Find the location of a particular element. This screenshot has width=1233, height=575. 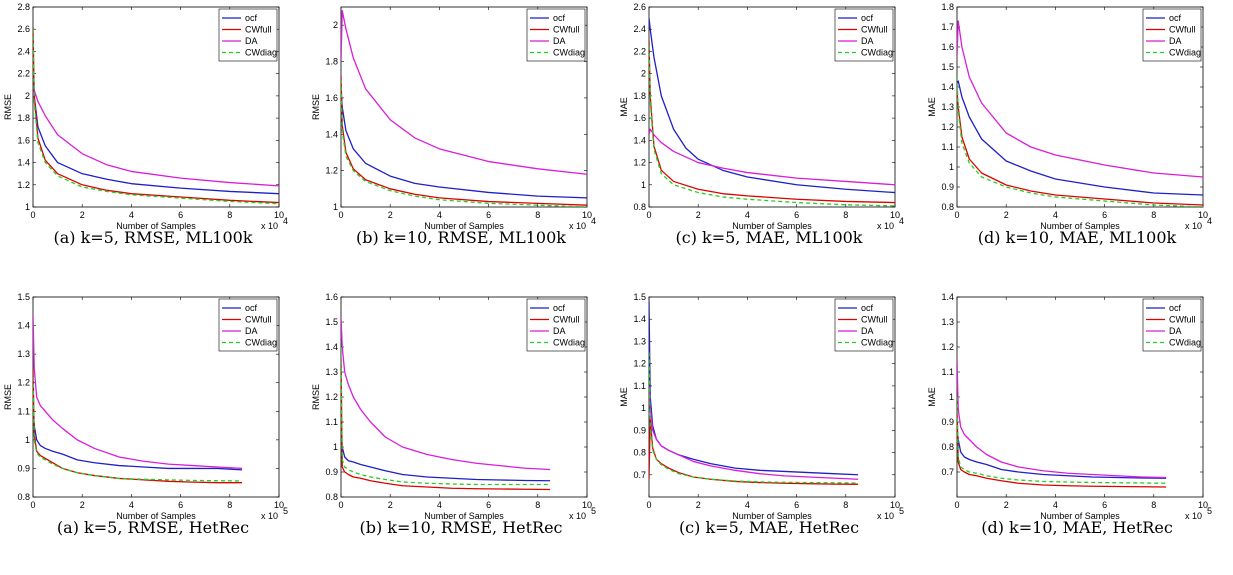

figure-caption: (c) k=5, MAE, ML100k is located at coordinates (769, 237).